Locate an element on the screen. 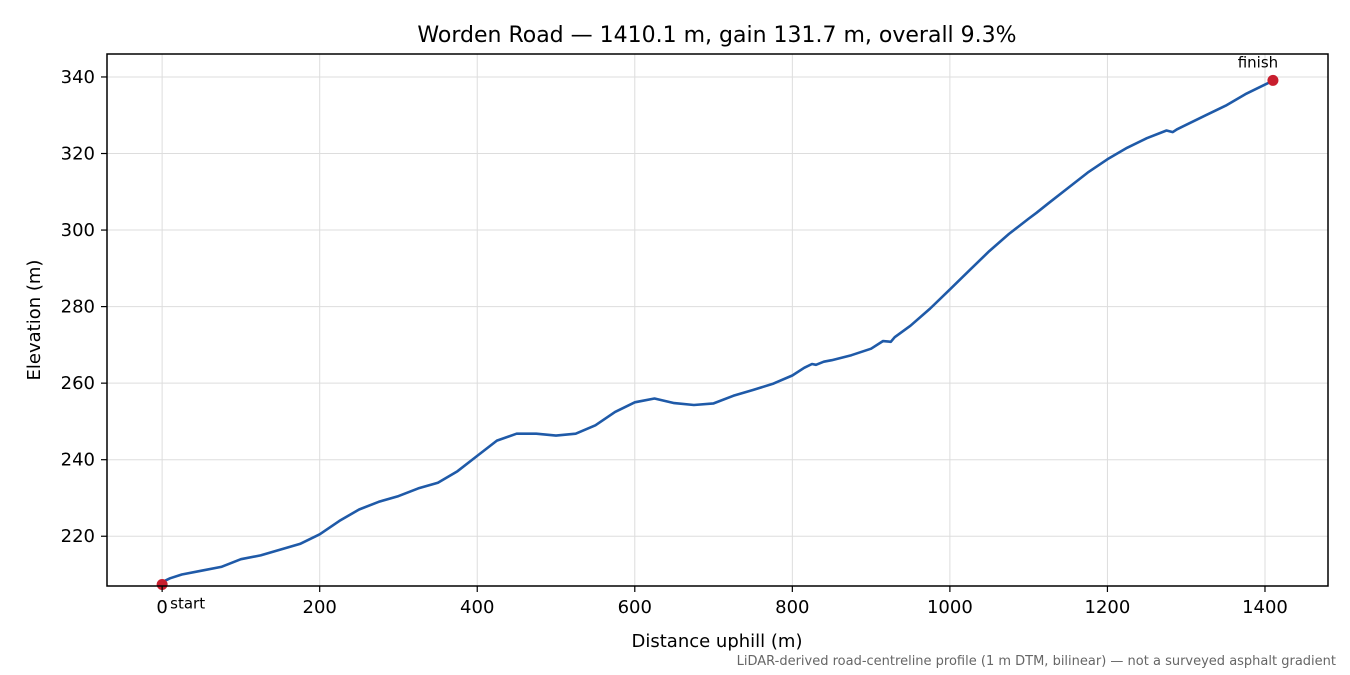  y-tick-label: 220 is located at coordinates (78, 536).